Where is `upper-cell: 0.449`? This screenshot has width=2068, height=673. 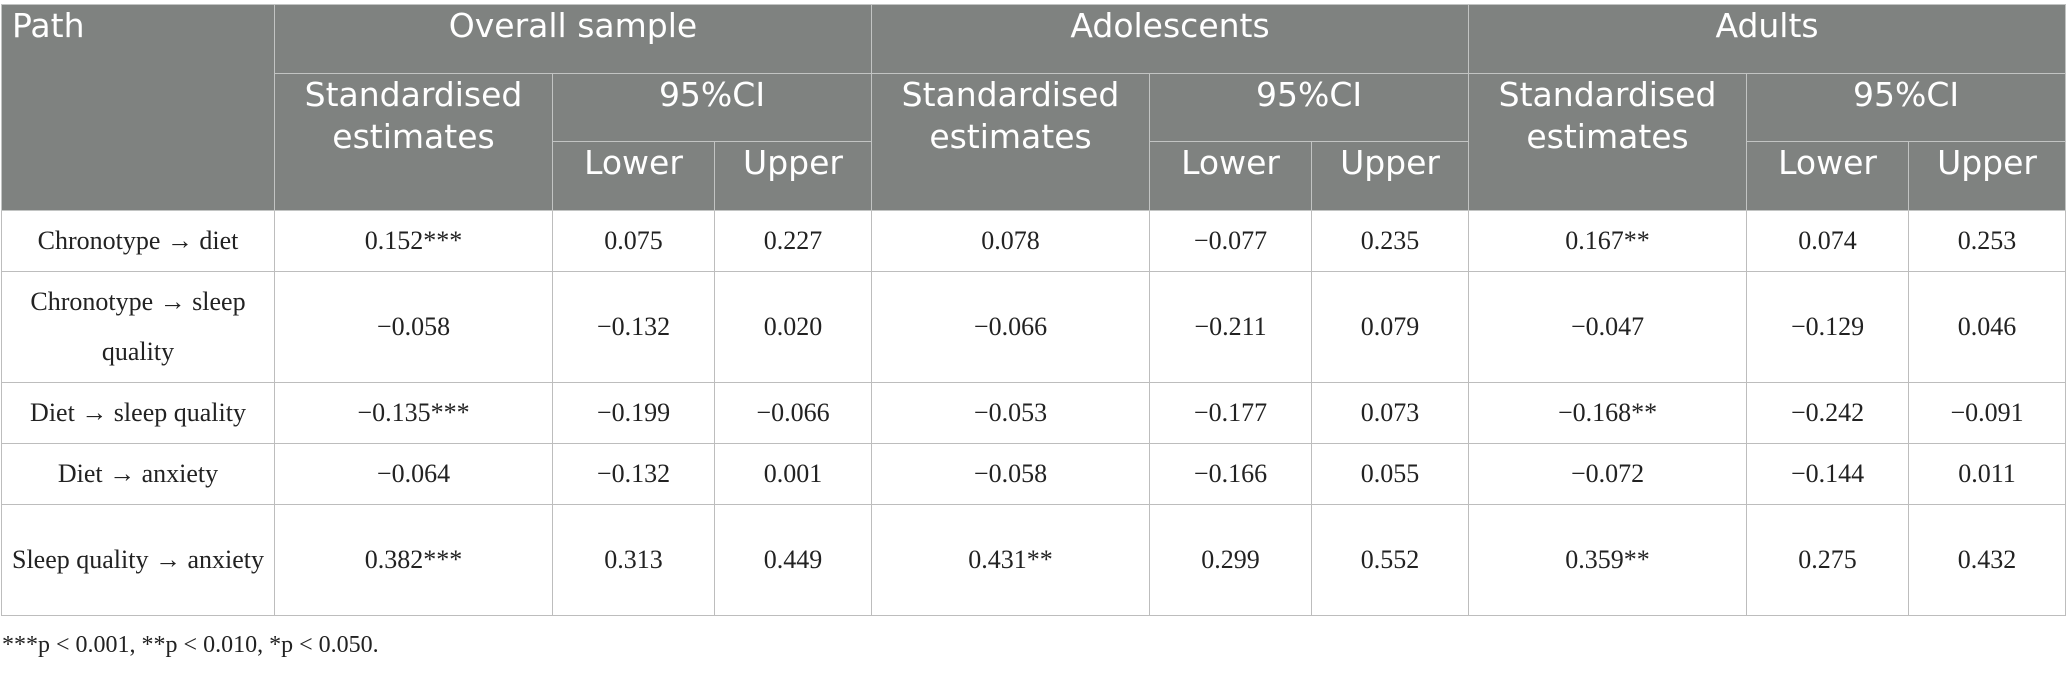 upper-cell: 0.449 is located at coordinates (793, 560).